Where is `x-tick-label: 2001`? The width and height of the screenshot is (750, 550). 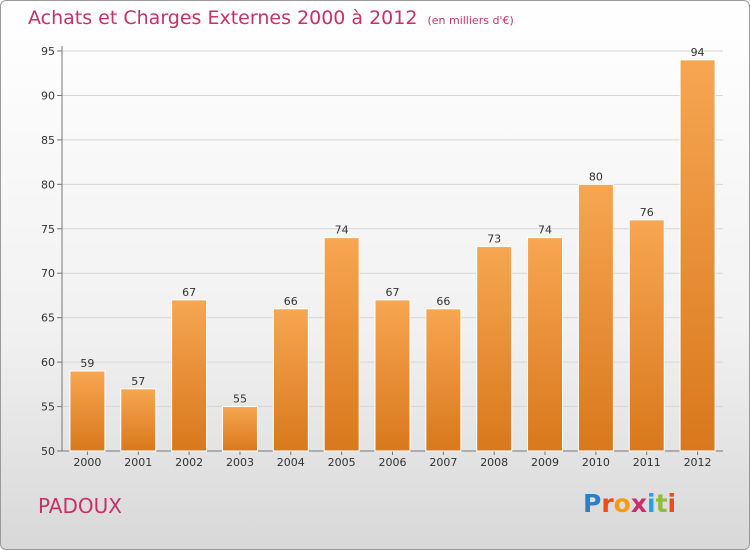
x-tick-label: 2001 is located at coordinates (138, 462).